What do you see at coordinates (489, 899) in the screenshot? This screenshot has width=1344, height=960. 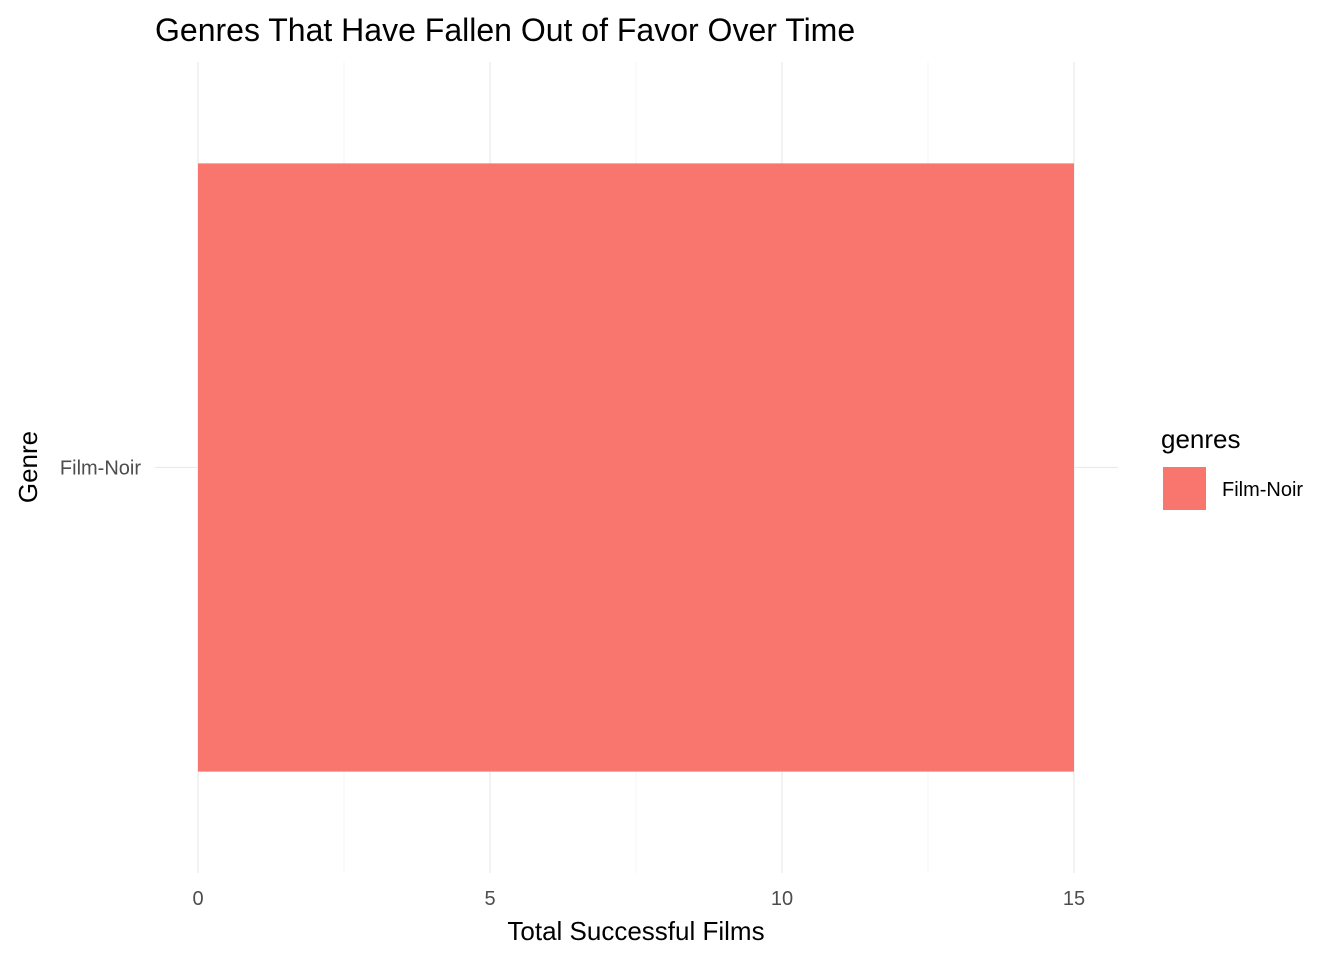 I see `x-tick-label: 5` at bounding box center [489, 899].